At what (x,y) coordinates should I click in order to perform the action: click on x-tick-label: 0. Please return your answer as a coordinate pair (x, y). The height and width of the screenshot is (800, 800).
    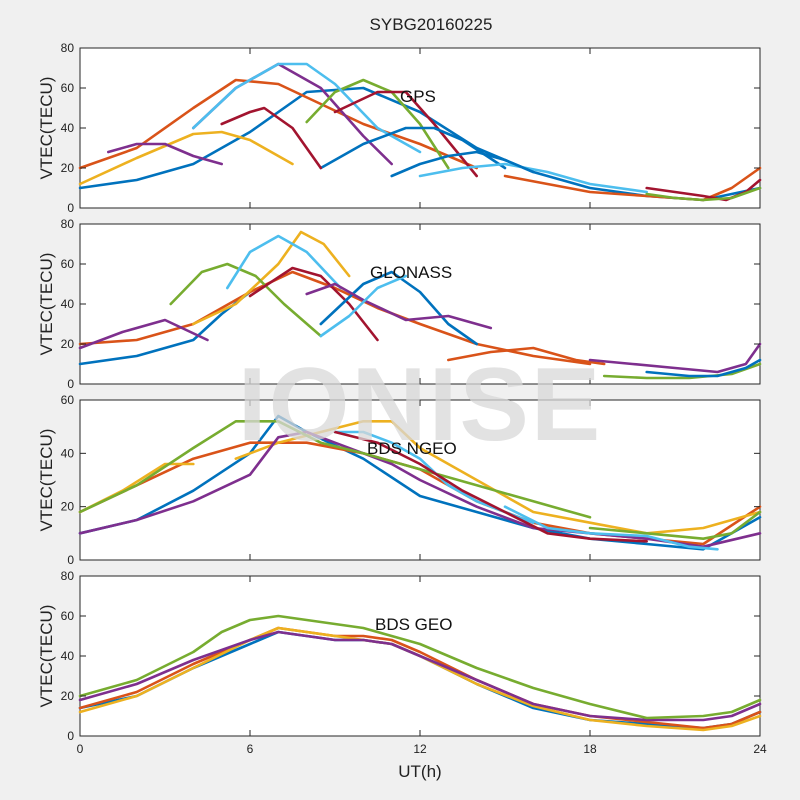
    Looking at the image, I should click on (80, 749).